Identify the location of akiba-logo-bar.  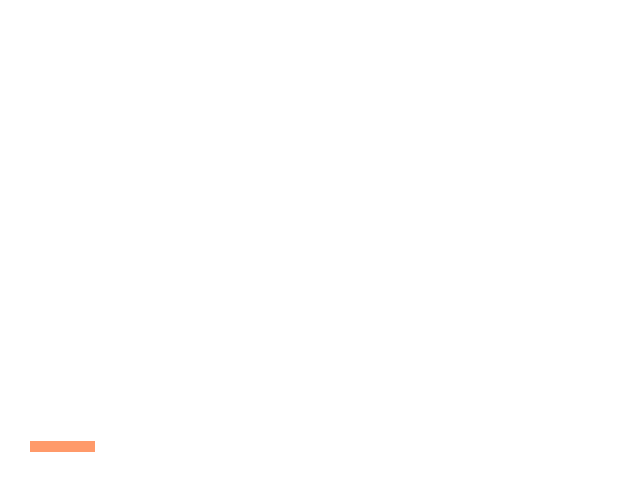
(62, 446).